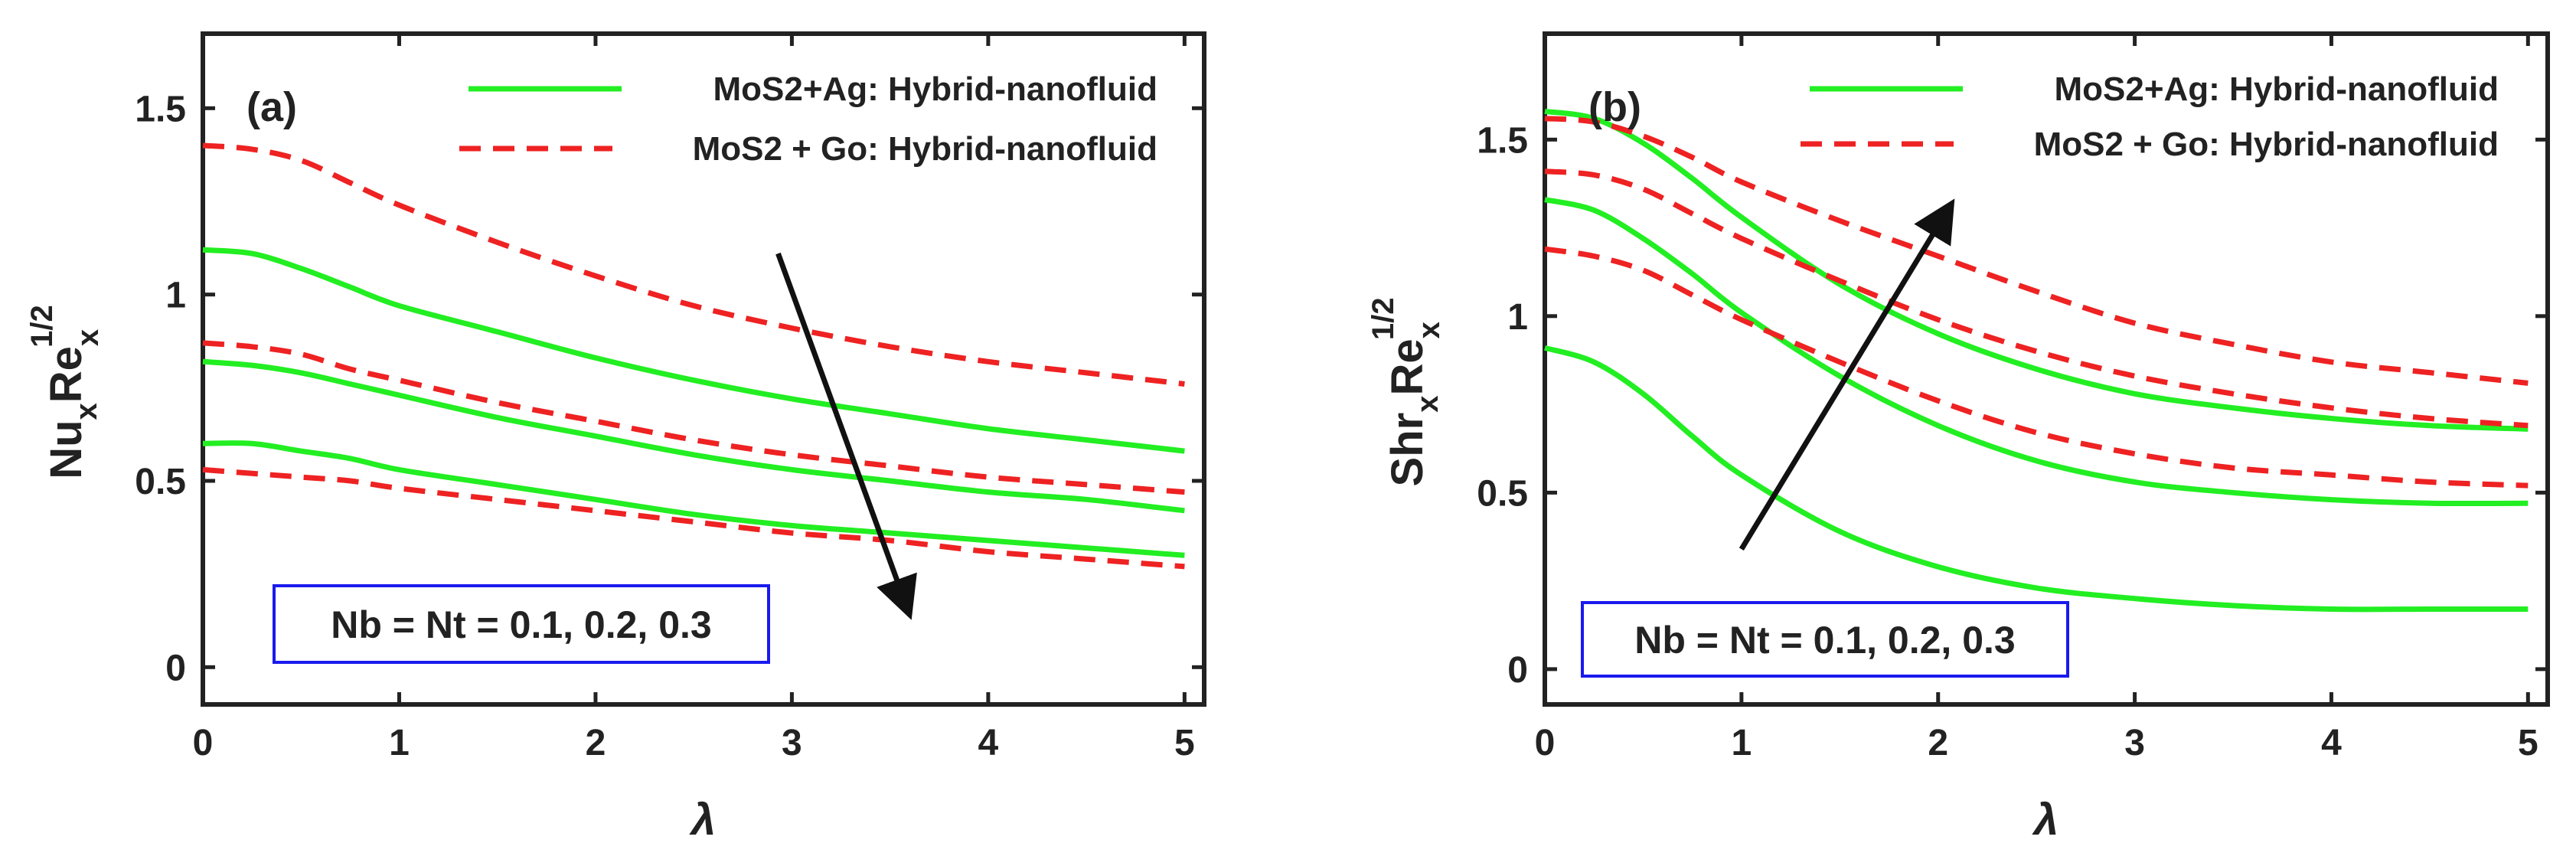 The image size is (2576, 866). Describe the element at coordinates (1614, 107) in the screenshot. I see `panel-label: (b)` at that location.